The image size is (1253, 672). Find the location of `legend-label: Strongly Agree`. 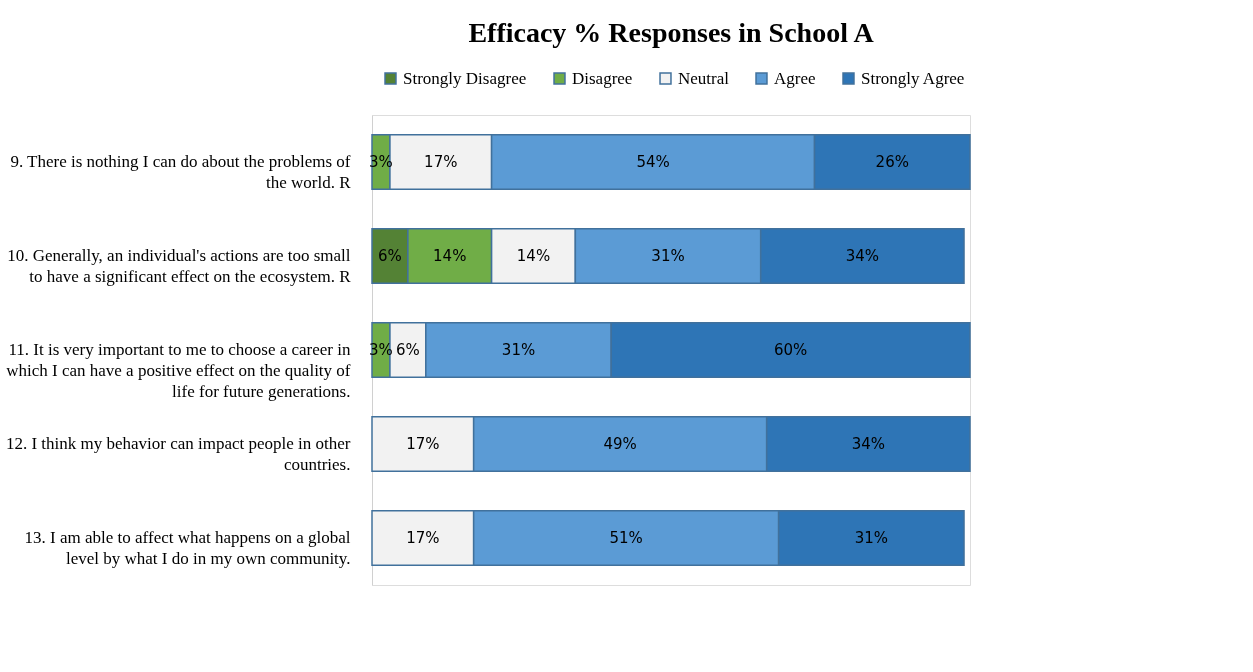

legend-label: Strongly Agree is located at coordinates (913, 78).